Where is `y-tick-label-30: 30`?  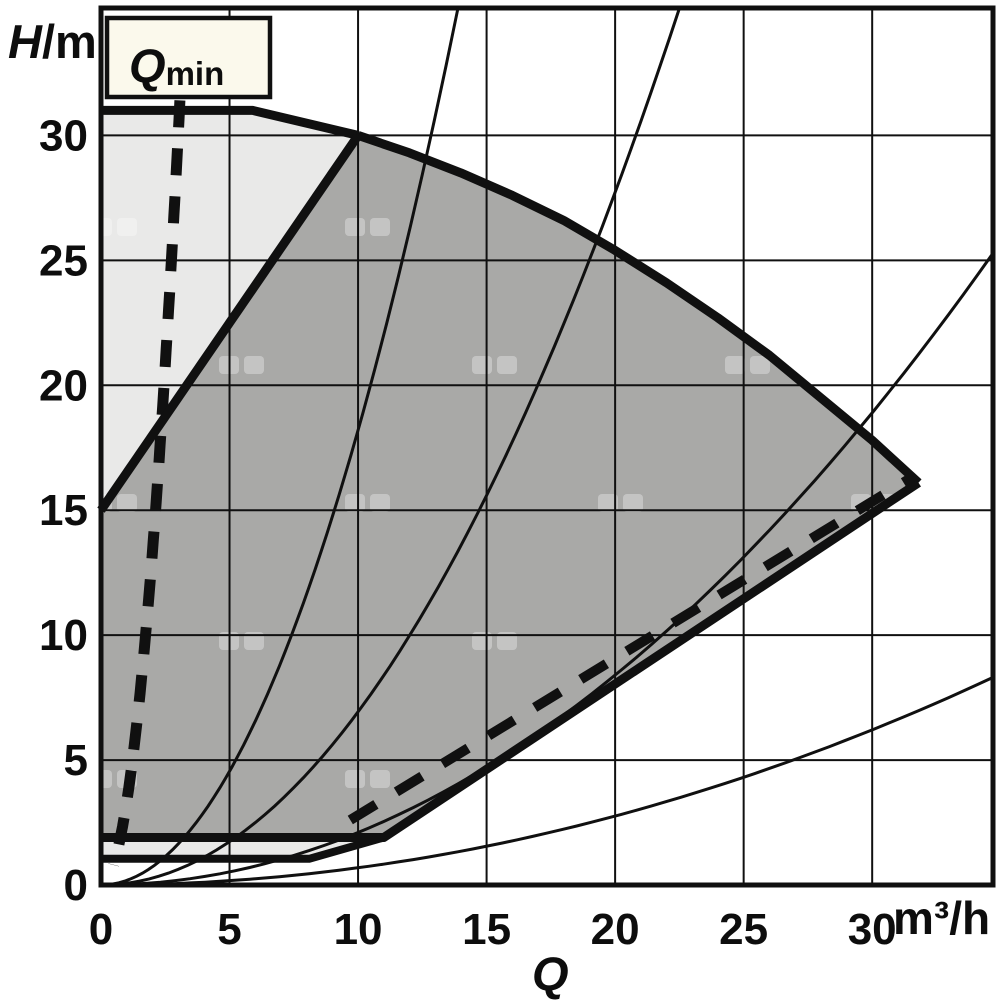
y-tick-label-30: 30 is located at coordinates (63, 135).